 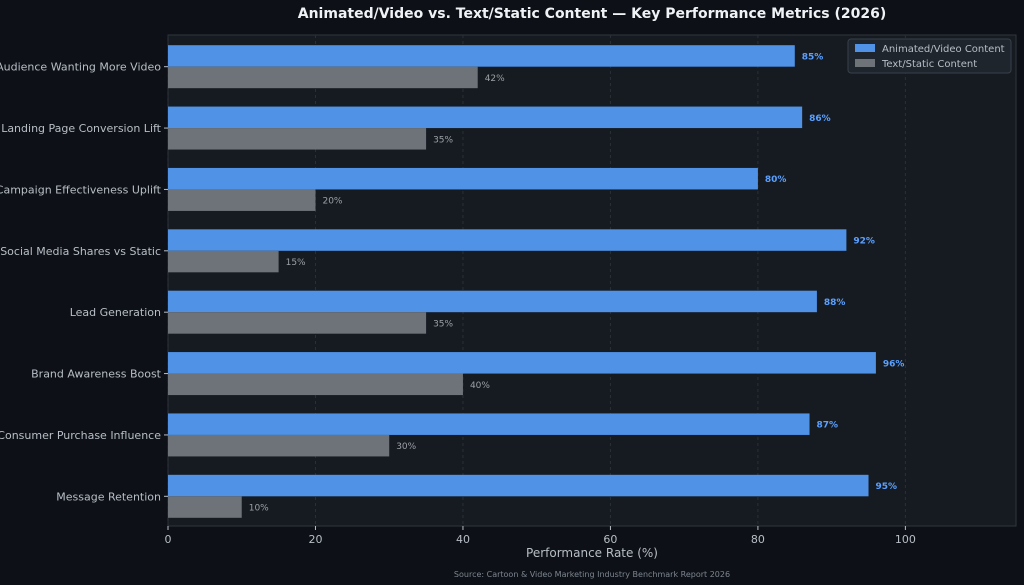 What do you see at coordinates (828, 426) in the screenshot?
I see `data-label-animated-video: 87%` at bounding box center [828, 426].